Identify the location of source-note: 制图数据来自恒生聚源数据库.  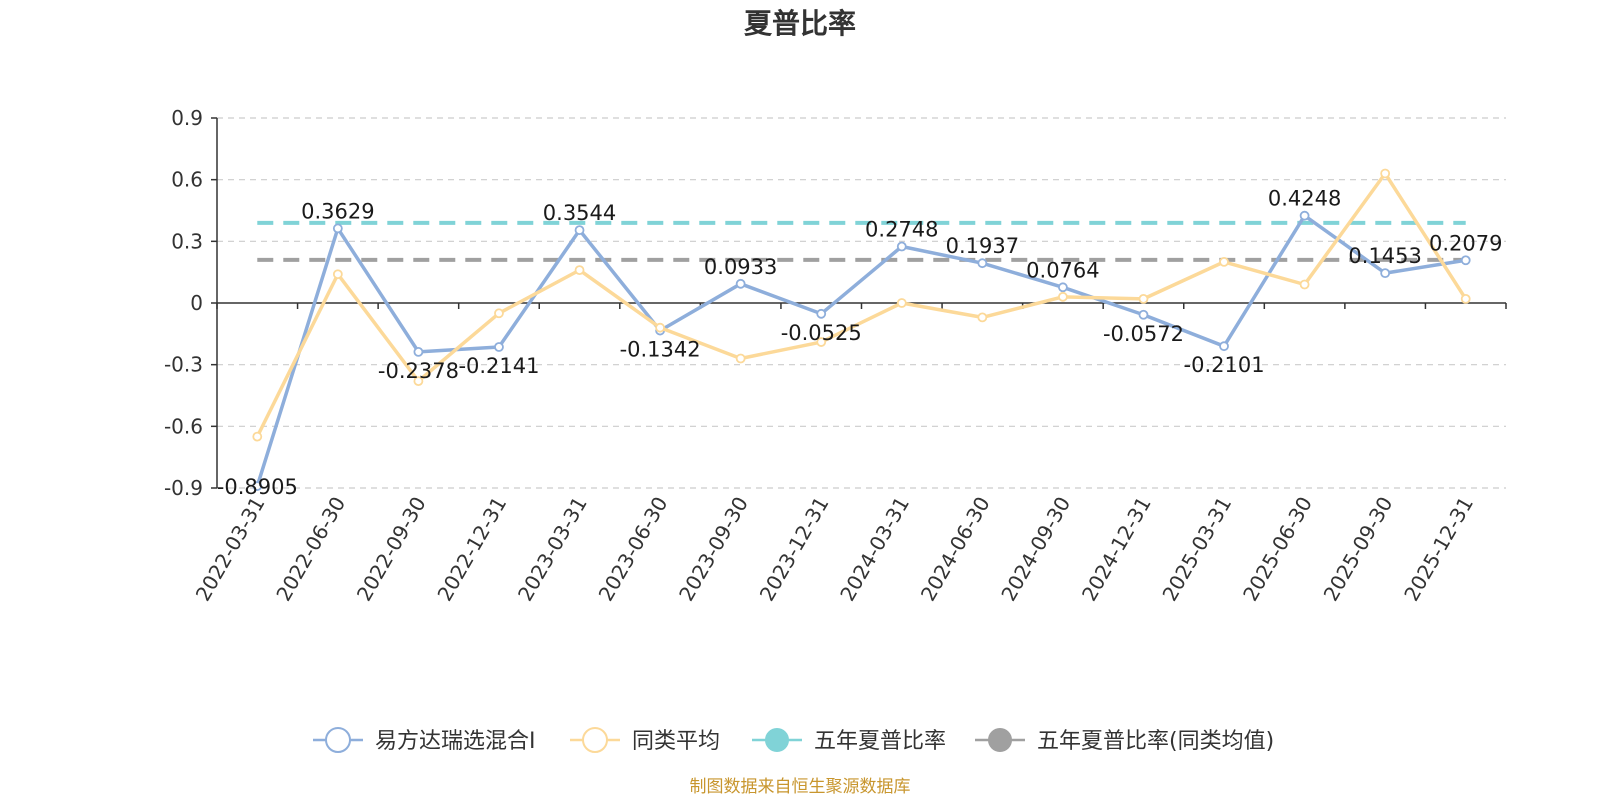
(800, 787).